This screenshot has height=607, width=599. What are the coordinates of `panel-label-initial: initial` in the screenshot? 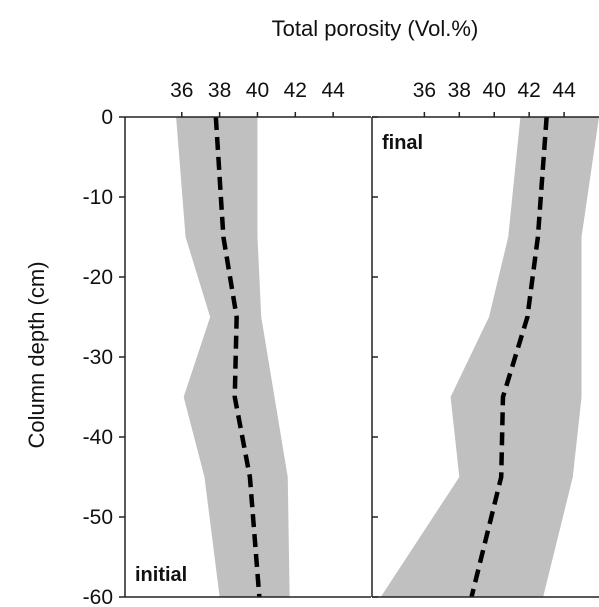 It's located at (161, 575).